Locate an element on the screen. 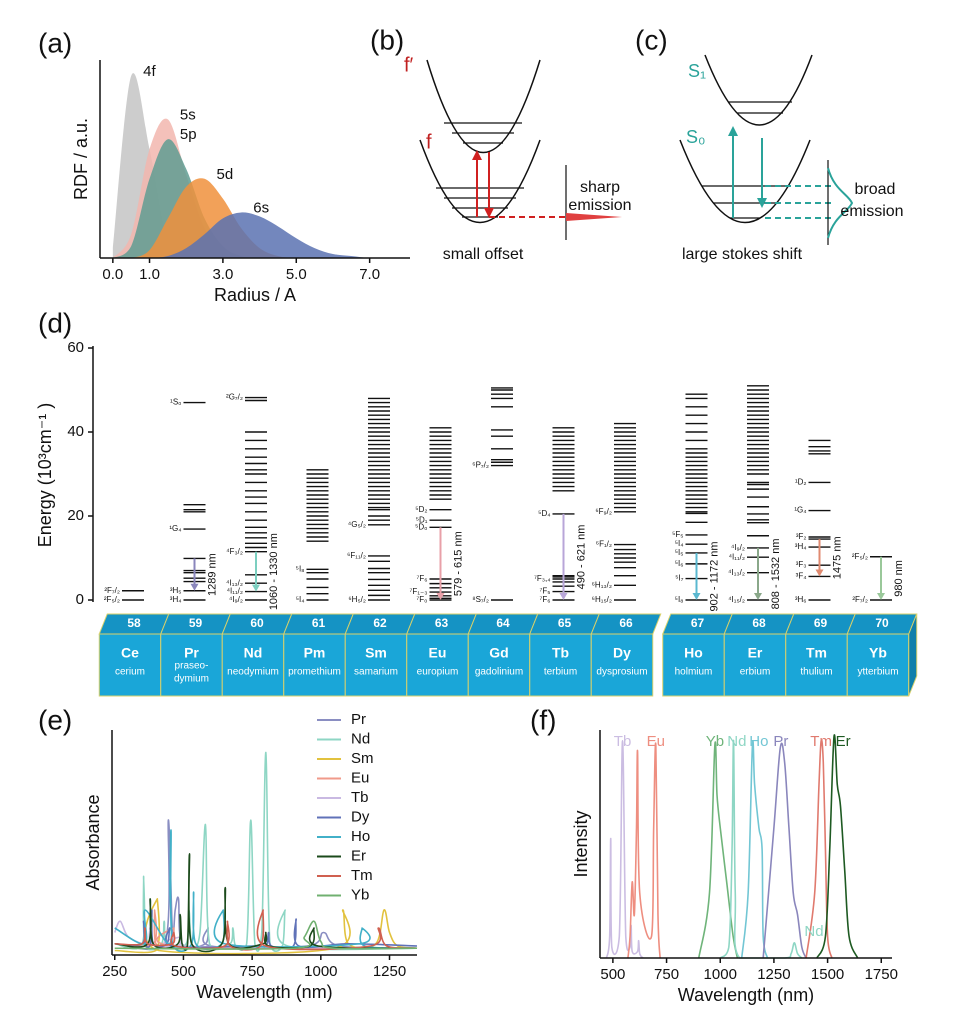 The image size is (960, 1011). term-label: ⁵I₅ is located at coordinates (679, 552).